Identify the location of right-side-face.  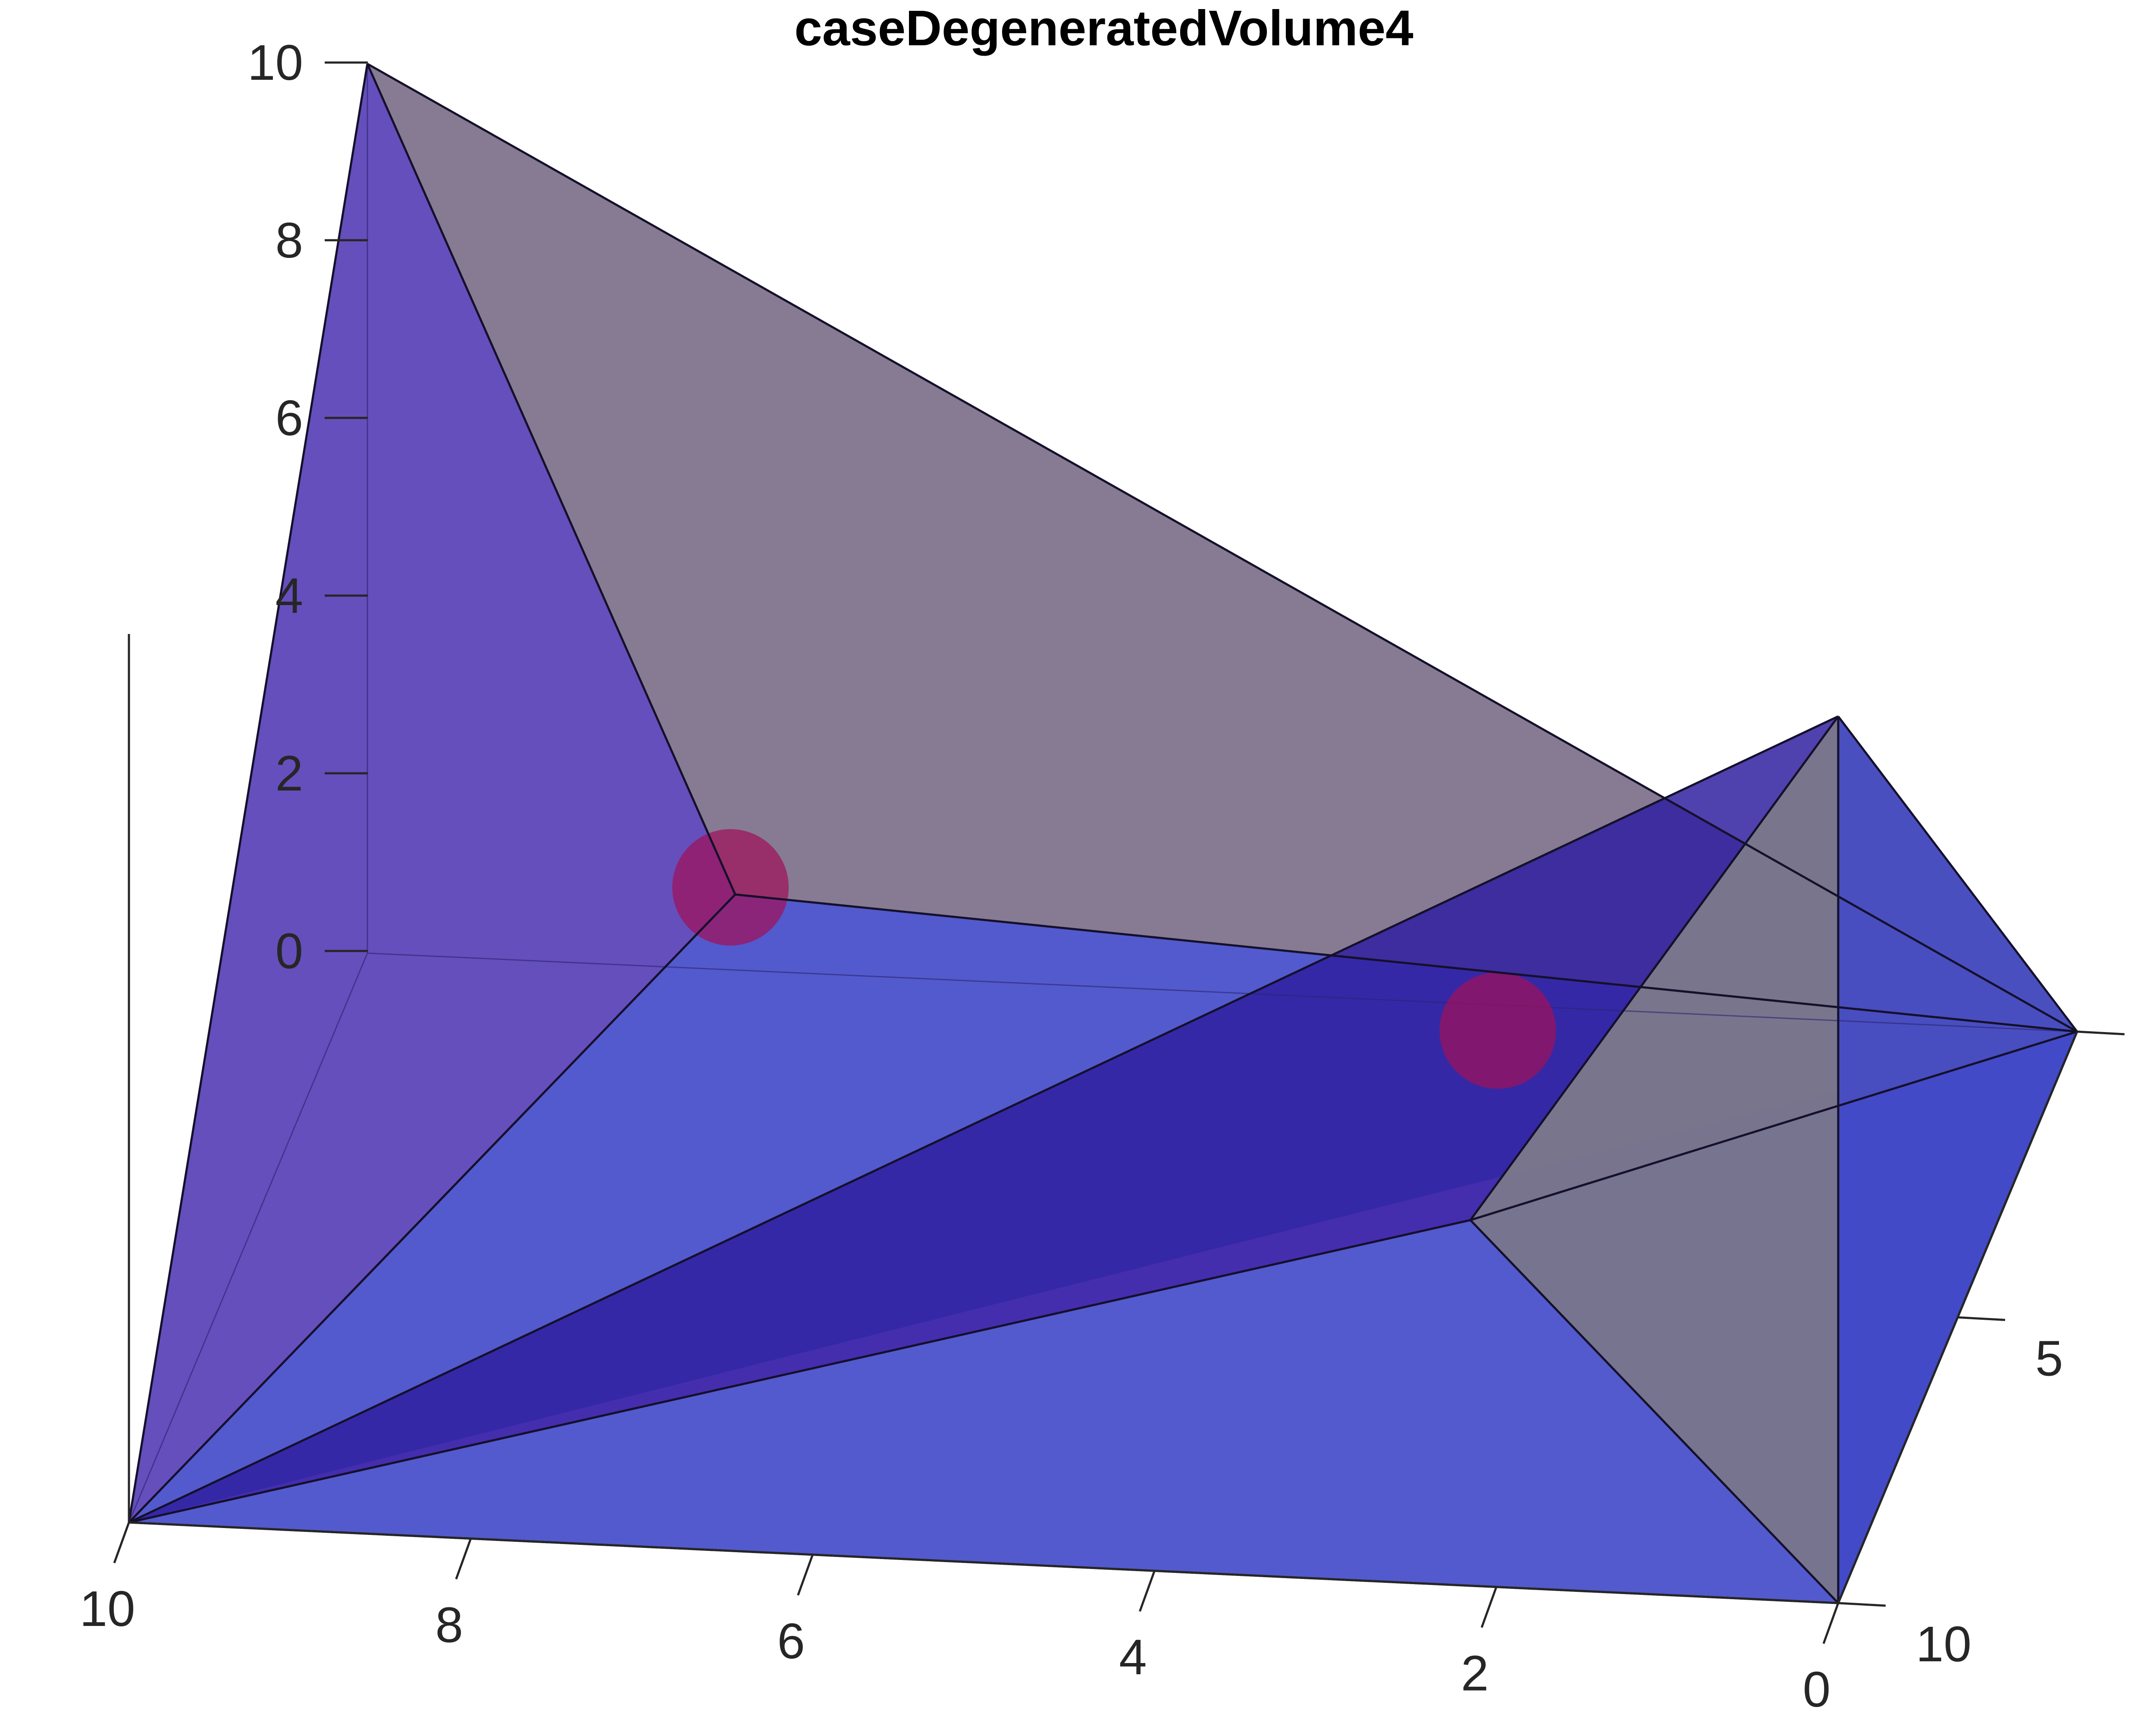
(1957, 1160).